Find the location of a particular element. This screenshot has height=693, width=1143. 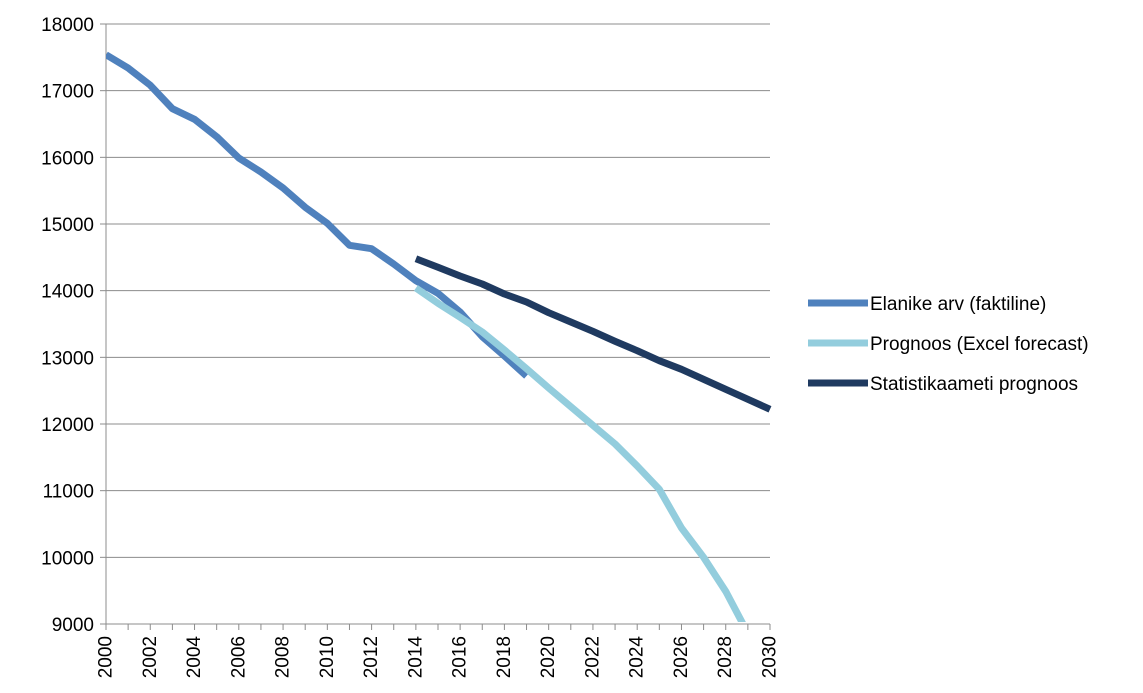

x-tick-label: 2030 is located at coordinates (770, 657).